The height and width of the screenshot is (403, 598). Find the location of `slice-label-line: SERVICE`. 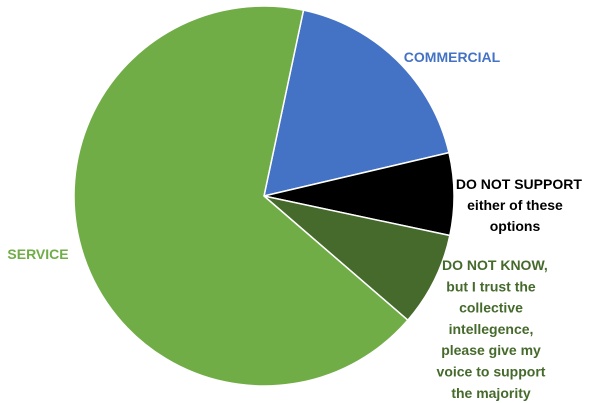

slice-label-line: SERVICE is located at coordinates (37, 254).